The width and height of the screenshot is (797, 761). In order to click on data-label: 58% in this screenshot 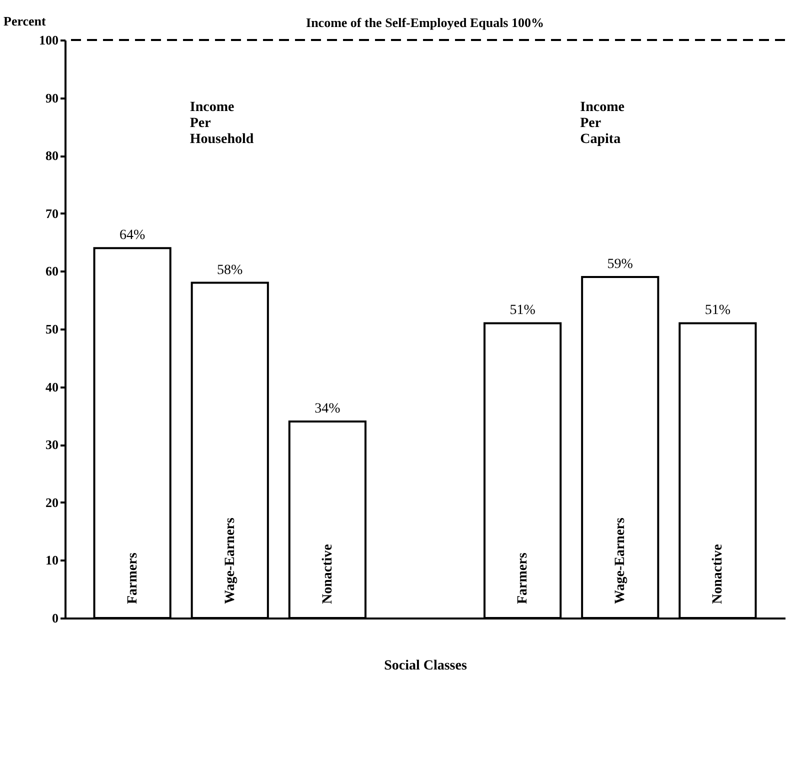, I will do `click(230, 270)`.